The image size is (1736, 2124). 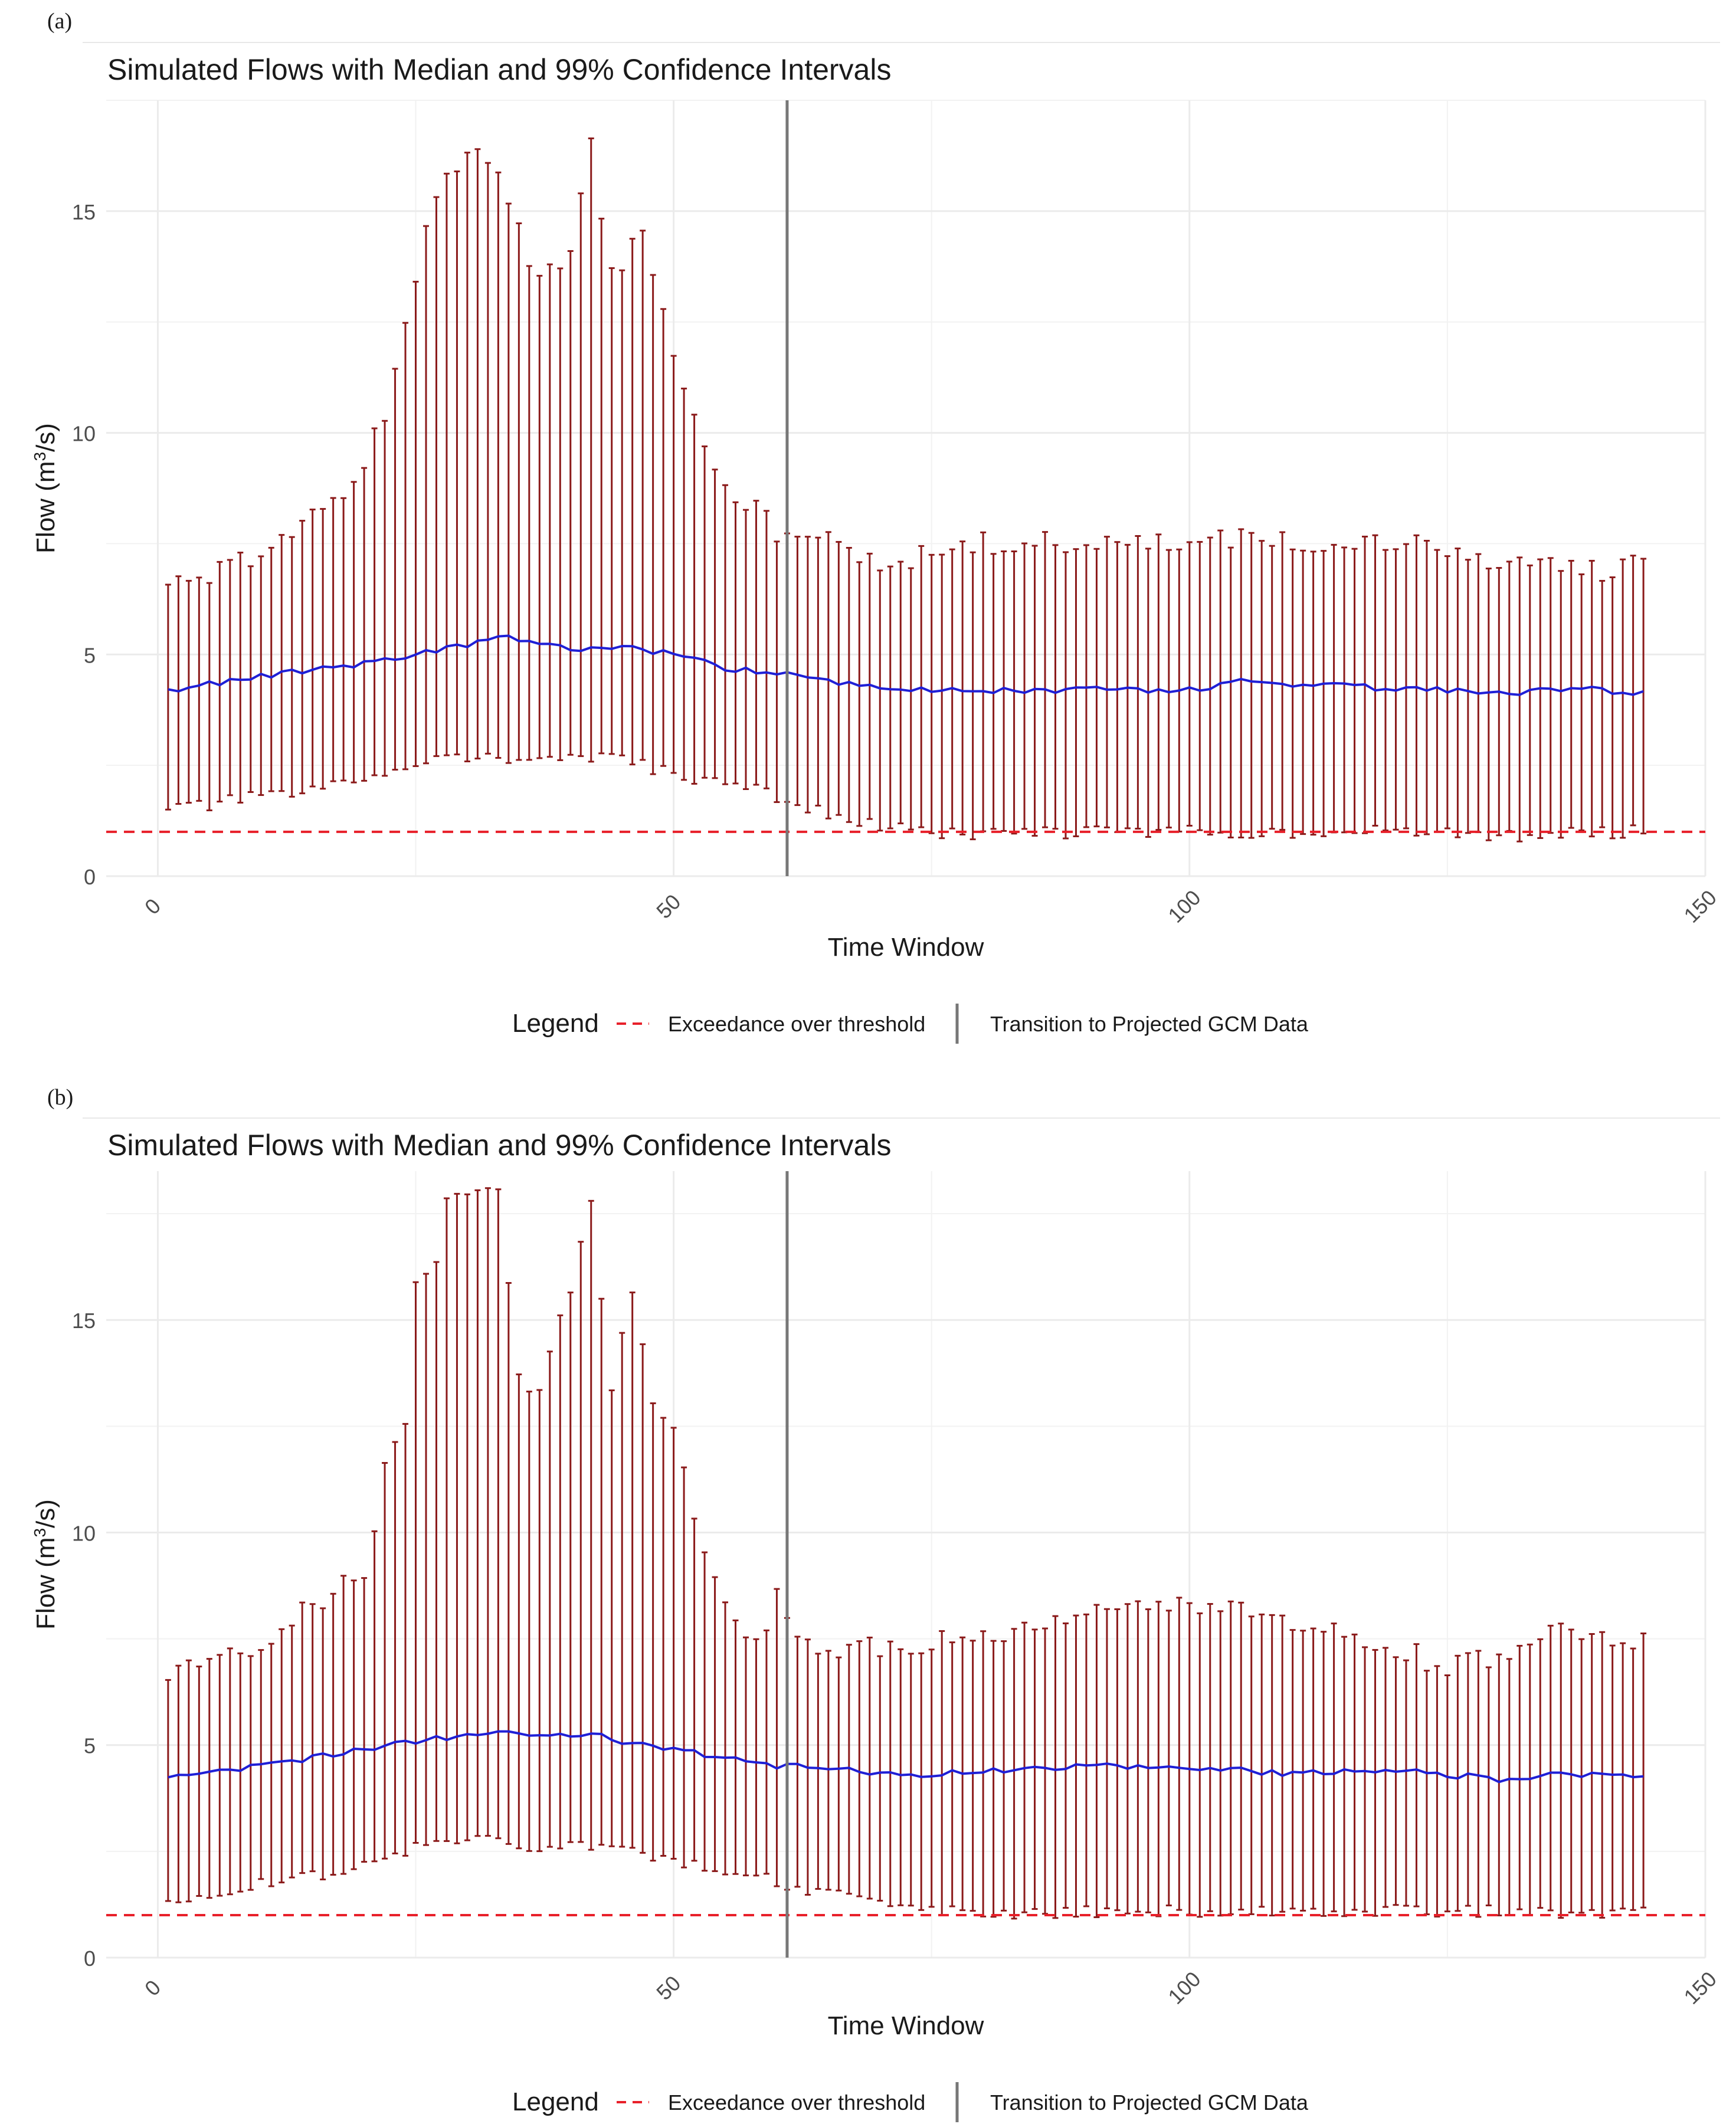 What do you see at coordinates (1700, 906) in the screenshot?
I see `x-tick-label: 150` at bounding box center [1700, 906].